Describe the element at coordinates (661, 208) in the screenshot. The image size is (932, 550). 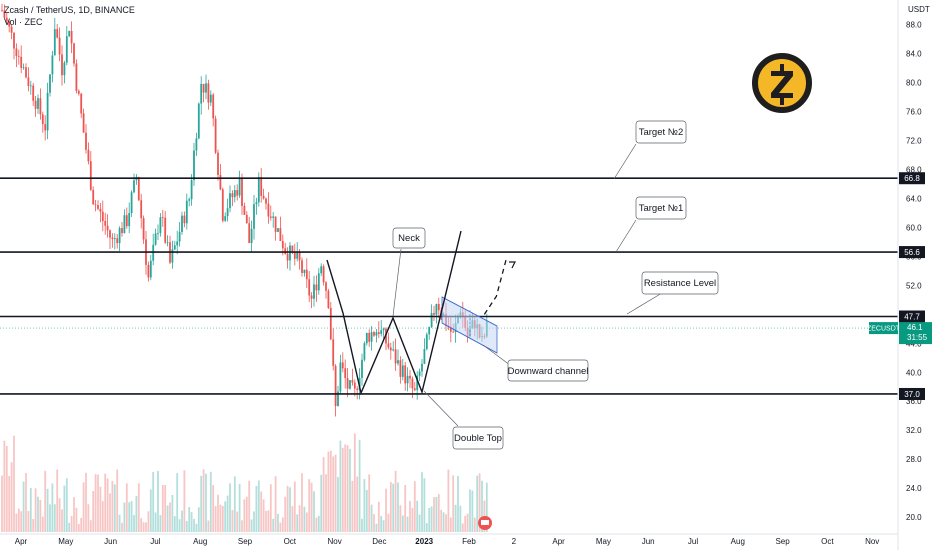
I see `callout-target-1-box` at that location.